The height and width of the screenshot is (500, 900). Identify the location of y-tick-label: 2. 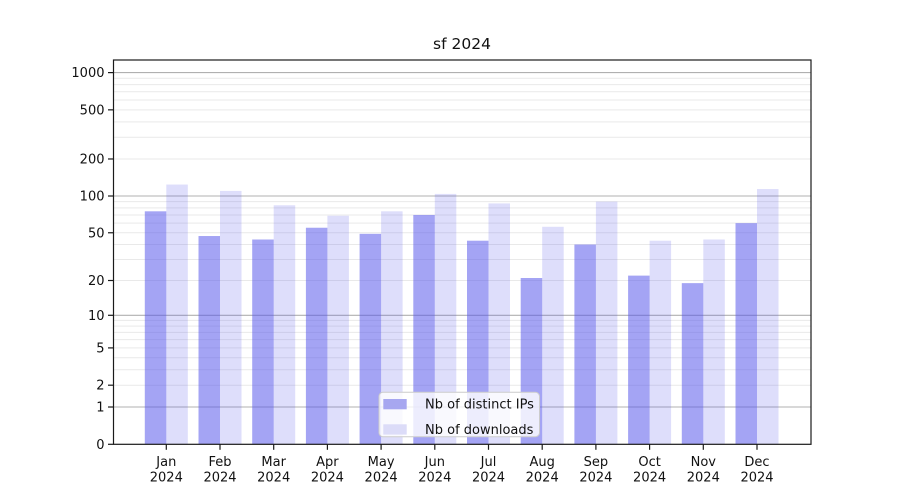
(100, 386).